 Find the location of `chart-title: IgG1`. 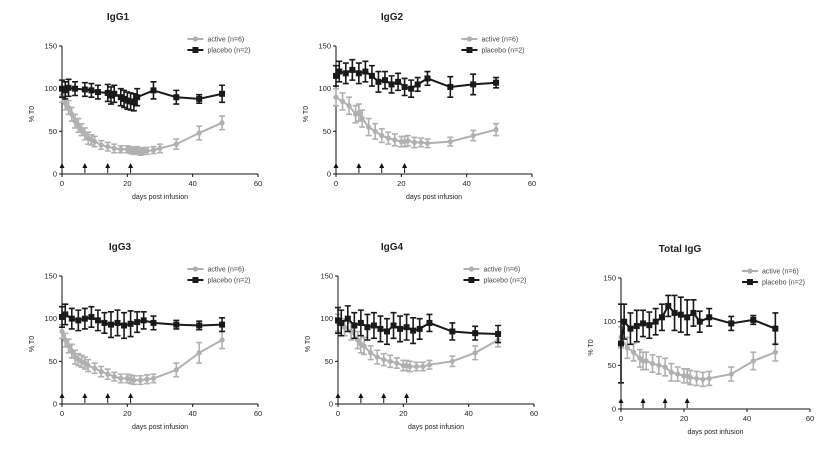

chart-title: IgG1 is located at coordinates (118, 17).